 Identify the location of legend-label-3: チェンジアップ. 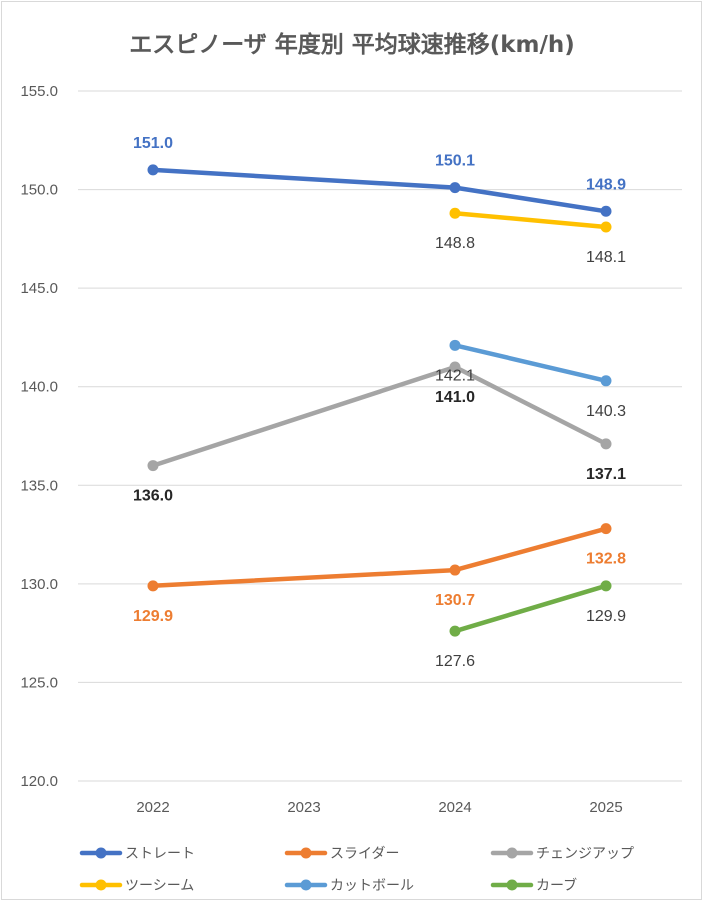
(585, 854).